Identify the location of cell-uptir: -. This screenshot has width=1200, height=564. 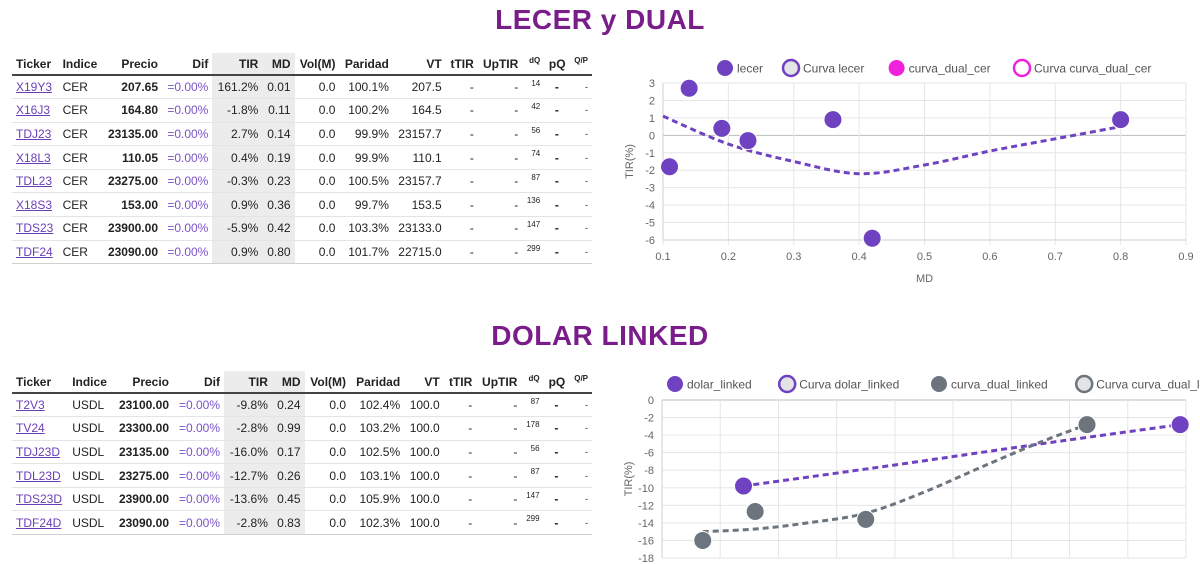
(499, 452).